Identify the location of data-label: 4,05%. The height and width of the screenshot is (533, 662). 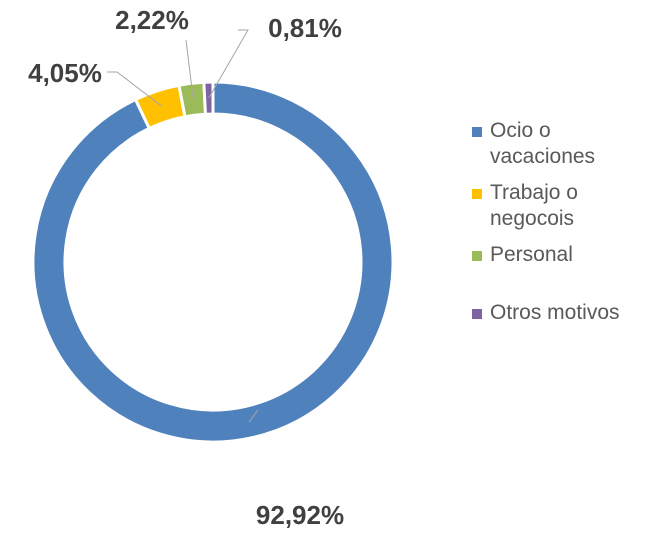
(65, 73).